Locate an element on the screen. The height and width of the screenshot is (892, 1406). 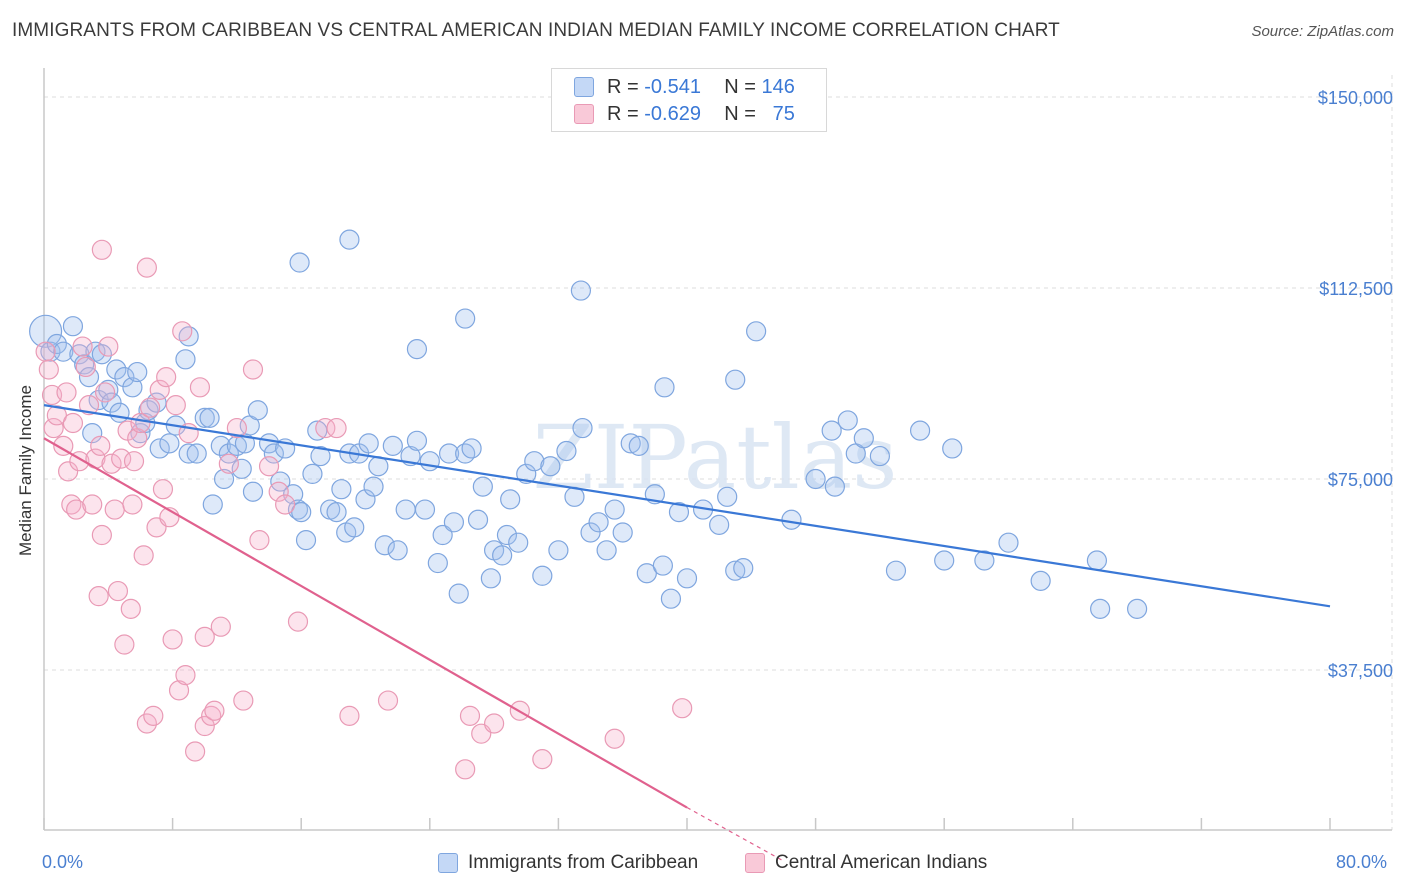
legend-label-central-american-indians: Central American Indians is located at coordinates (881, 862).